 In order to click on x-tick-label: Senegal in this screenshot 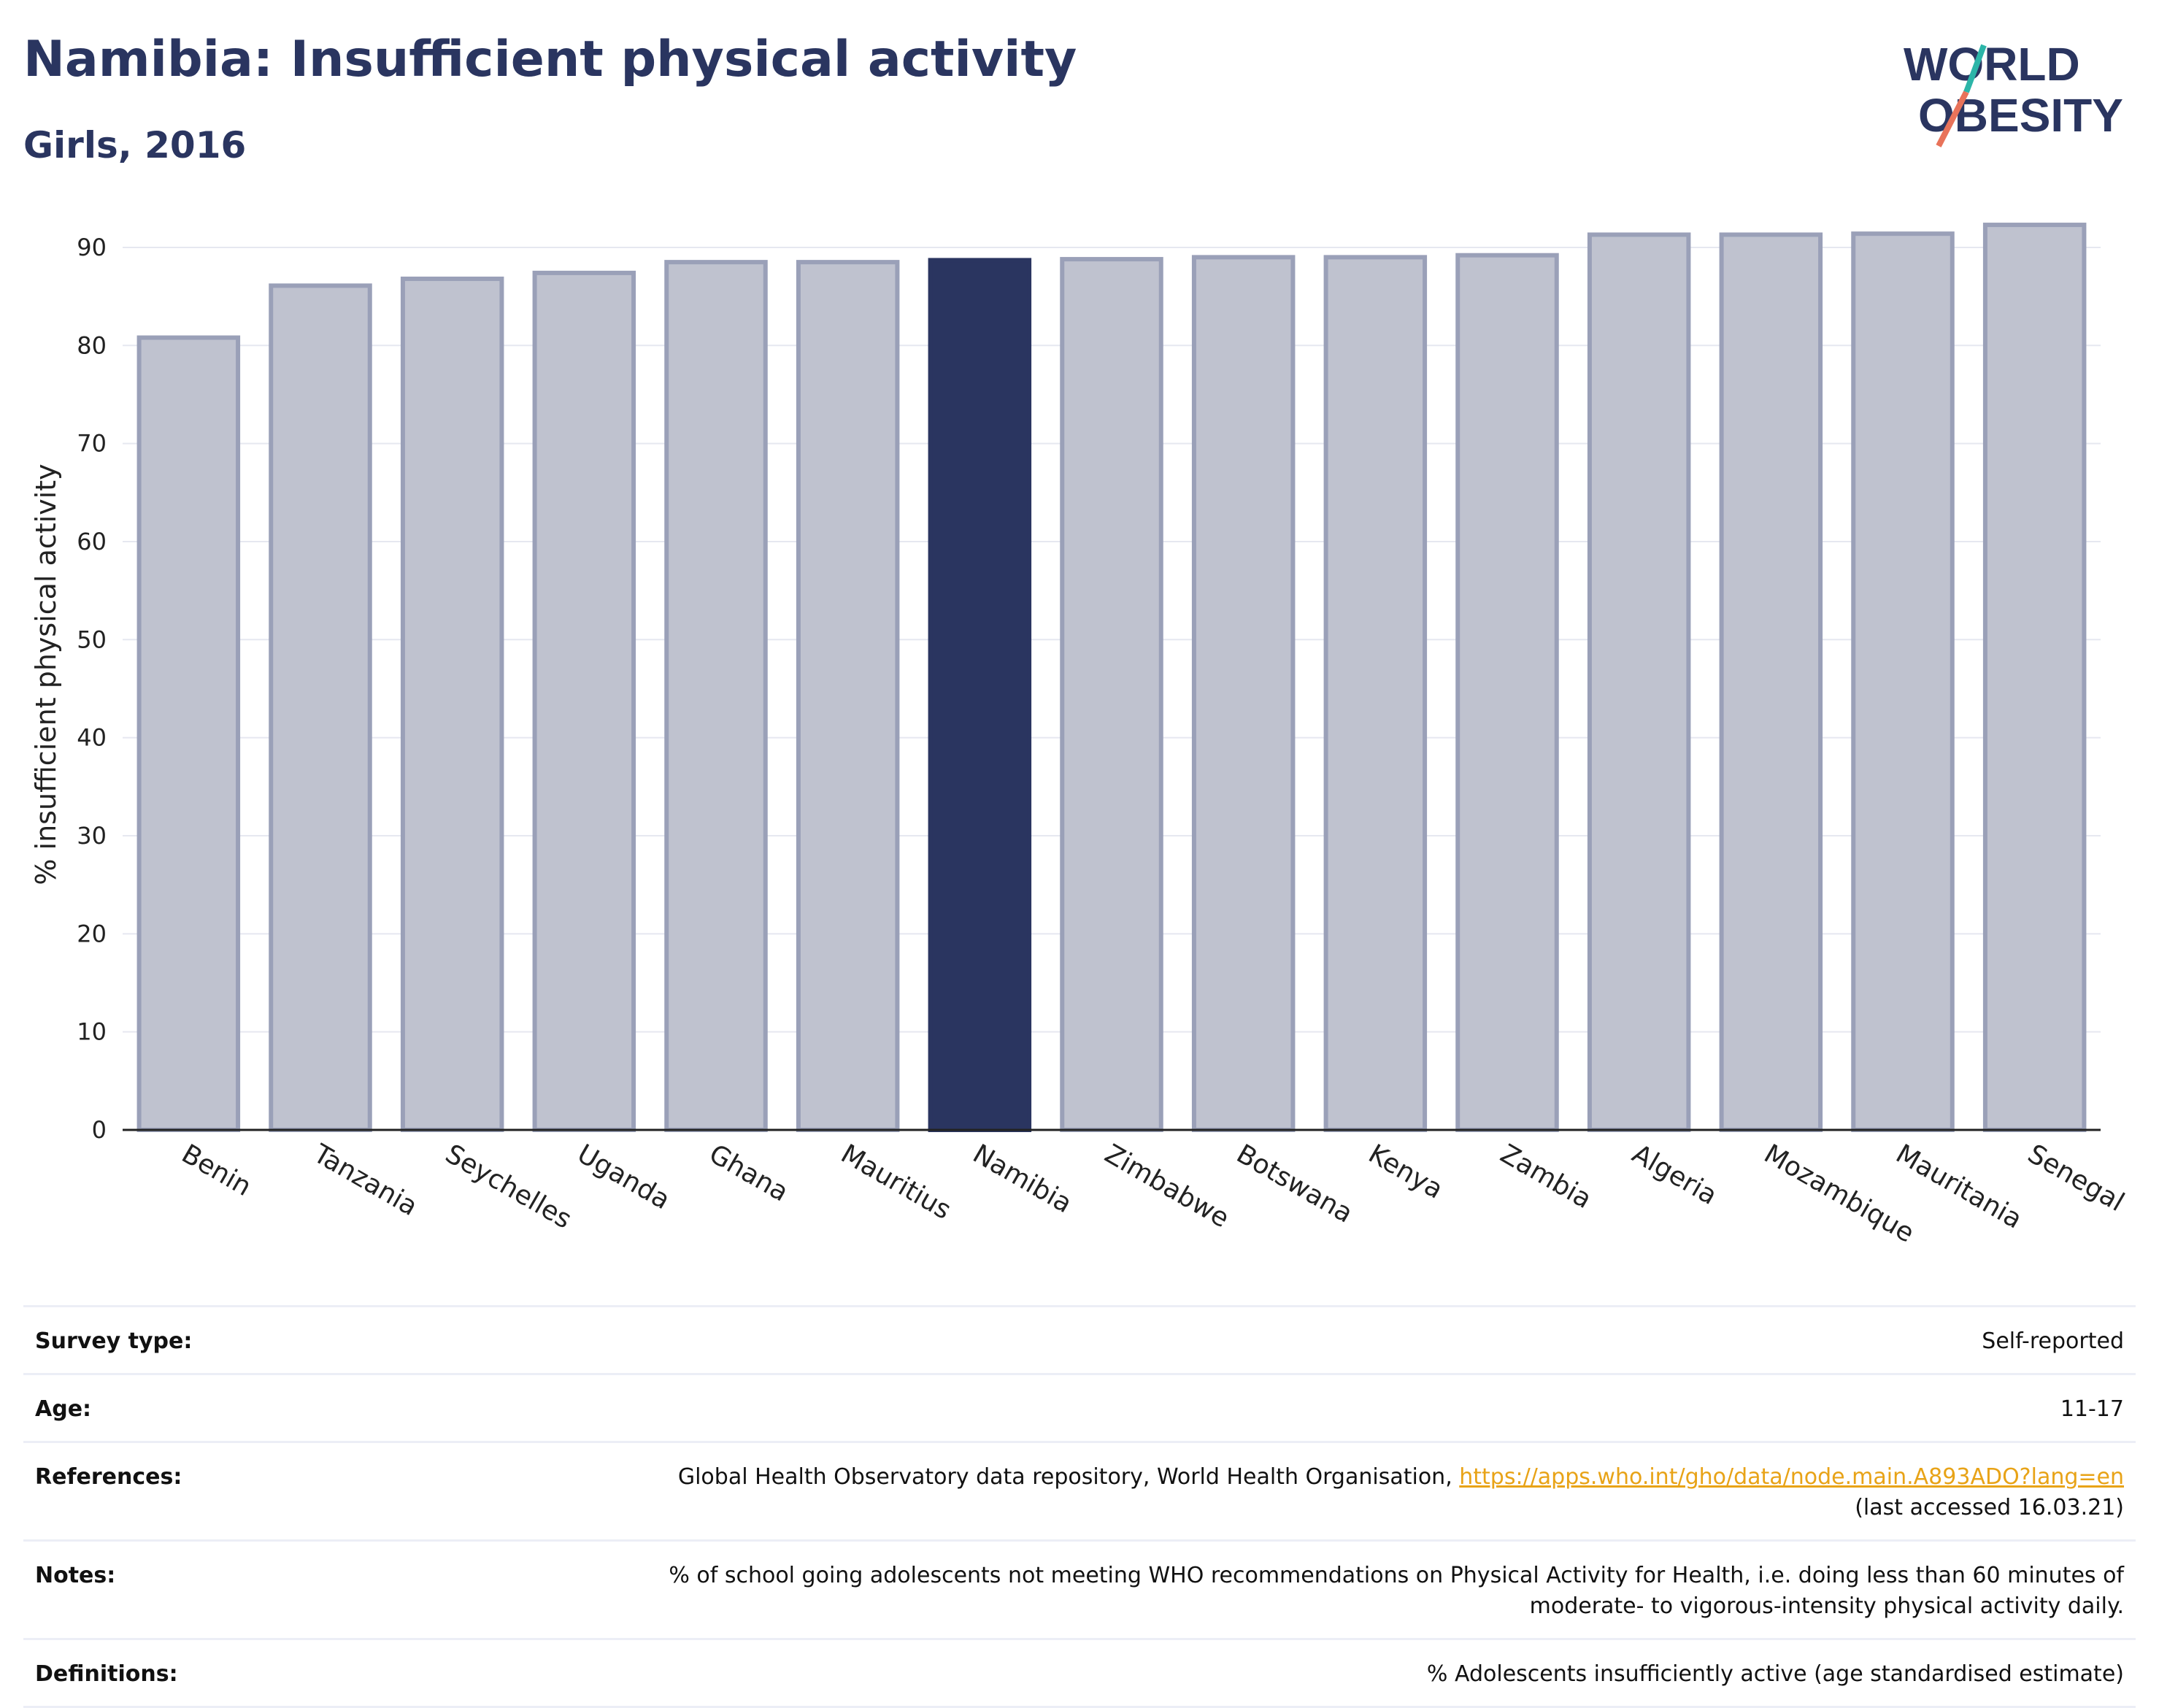, I will do `click(2076, 1178)`.